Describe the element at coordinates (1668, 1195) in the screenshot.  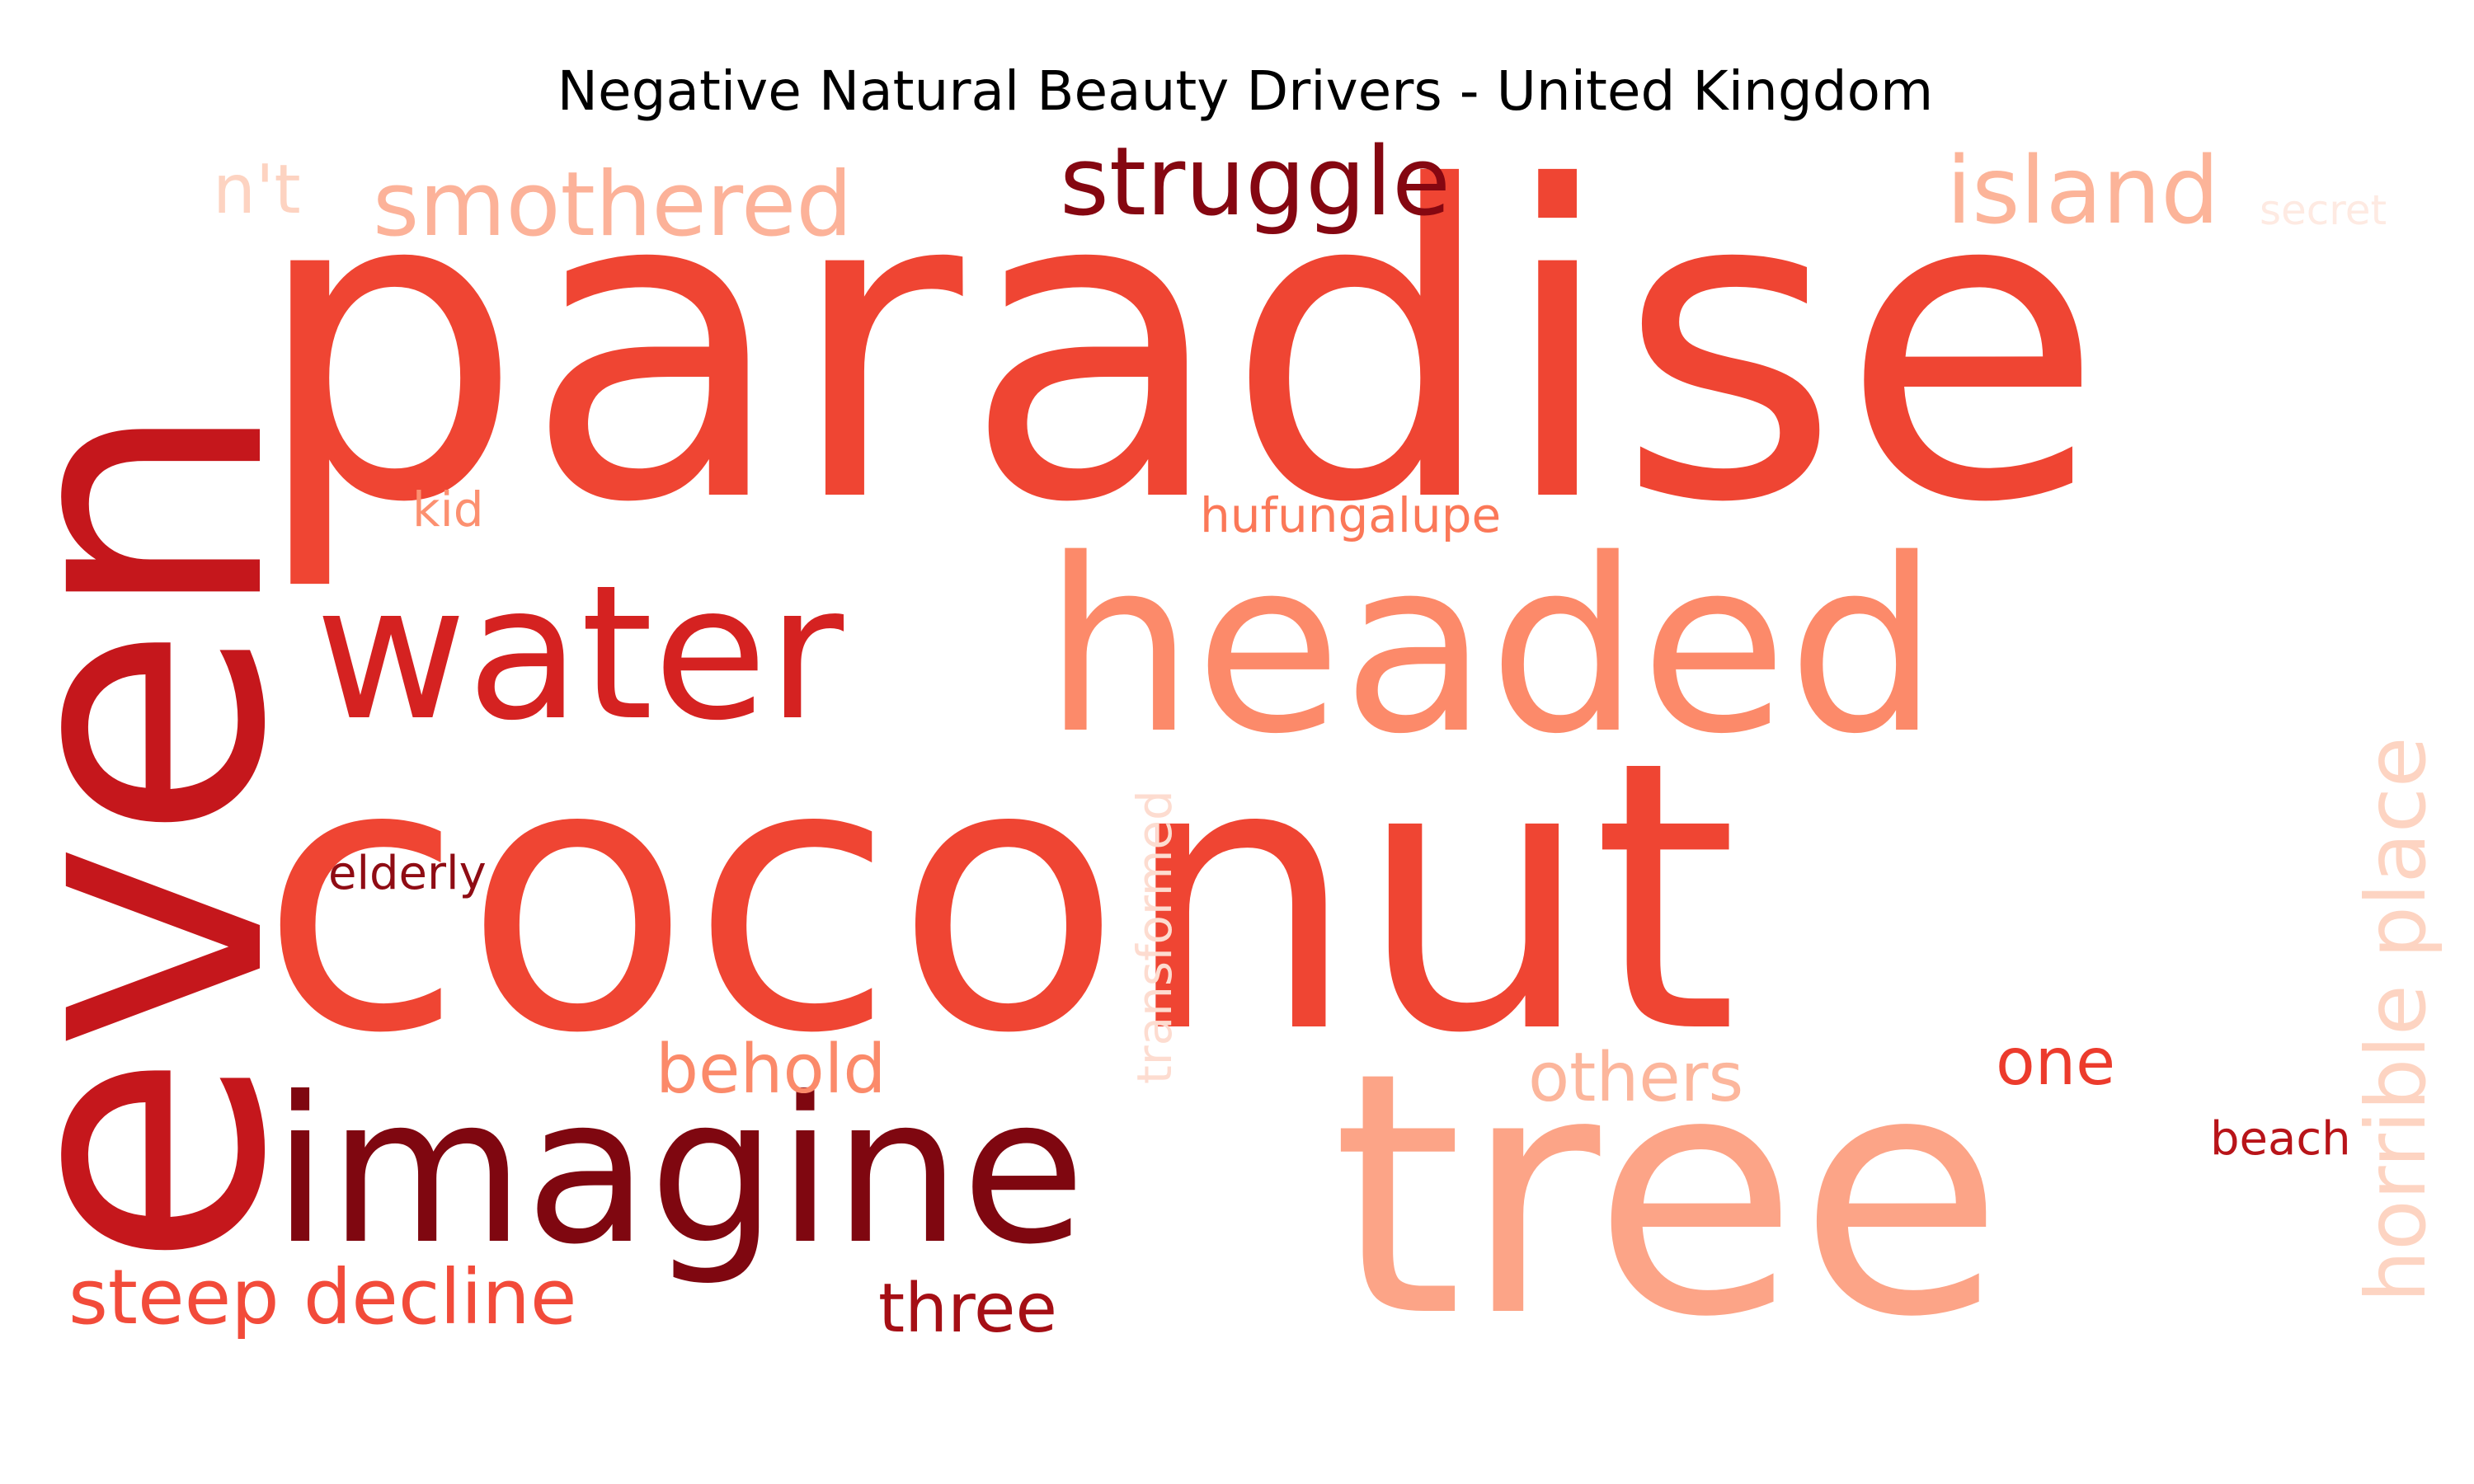
I see `word-tree: tree` at that location.